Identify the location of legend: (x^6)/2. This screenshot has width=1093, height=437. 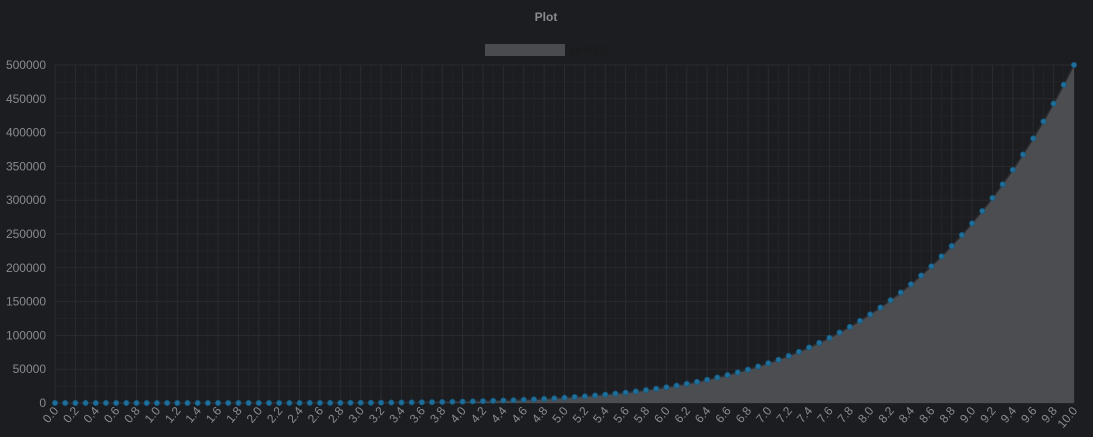
(546, 50).